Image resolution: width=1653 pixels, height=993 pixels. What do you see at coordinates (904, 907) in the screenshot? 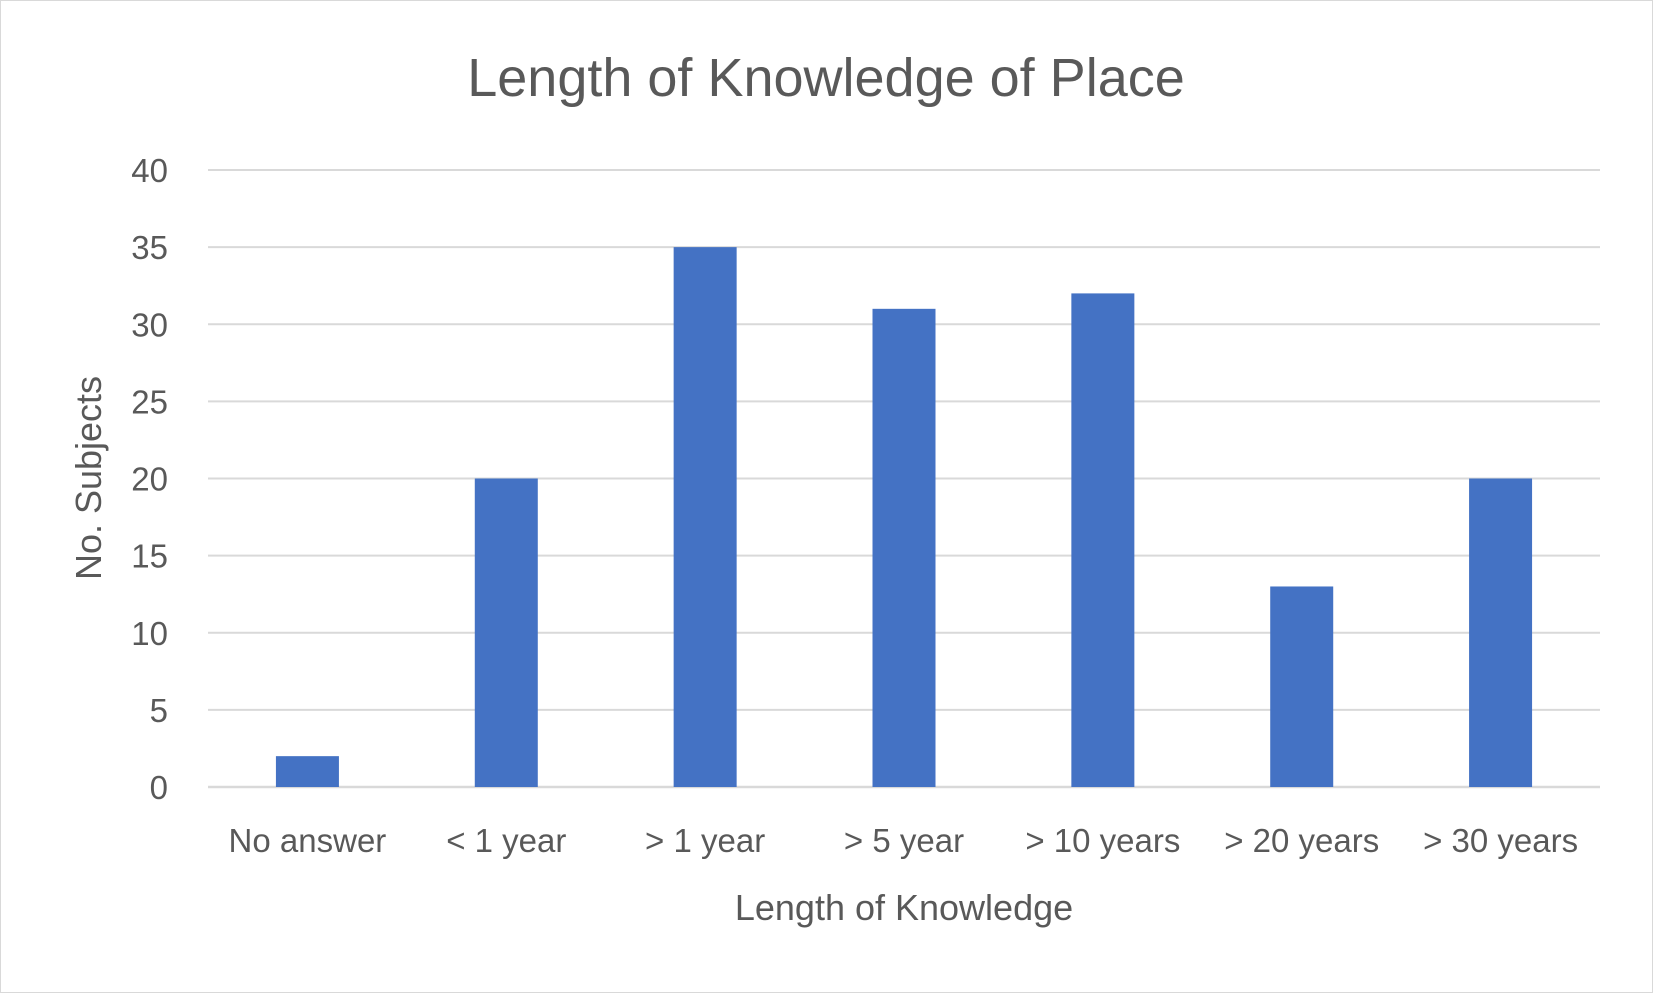
I see `x-axis-title: Length of Knowledge` at bounding box center [904, 907].